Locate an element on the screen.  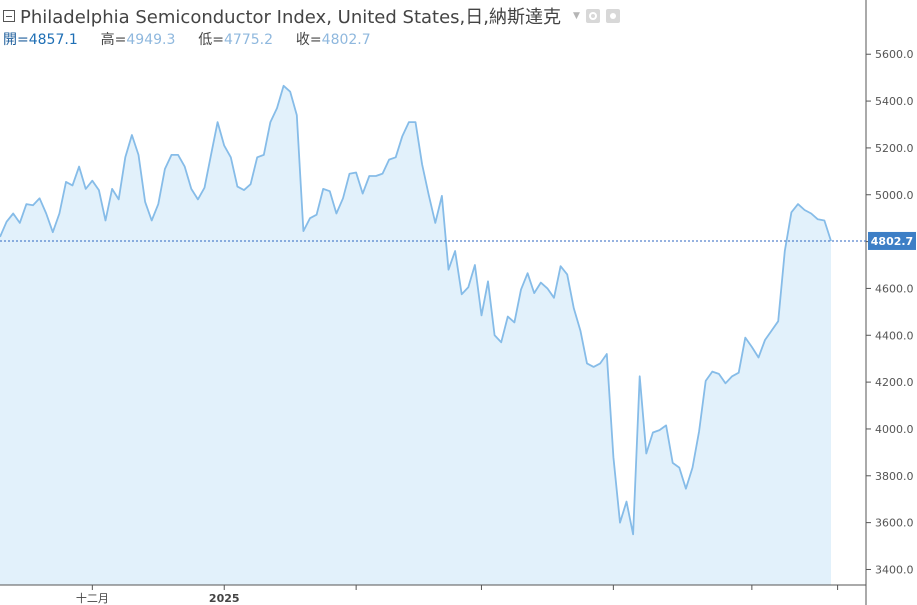
high-label: 高= is located at coordinates (113, 40).